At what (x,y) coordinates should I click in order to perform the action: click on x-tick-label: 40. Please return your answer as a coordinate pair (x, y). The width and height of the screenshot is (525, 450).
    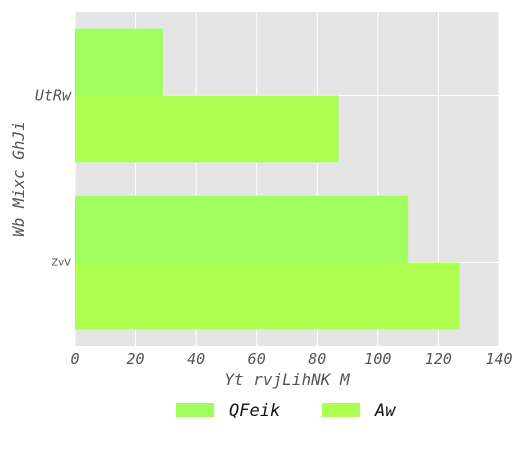
    Looking at the image, I should click on (196, 359).